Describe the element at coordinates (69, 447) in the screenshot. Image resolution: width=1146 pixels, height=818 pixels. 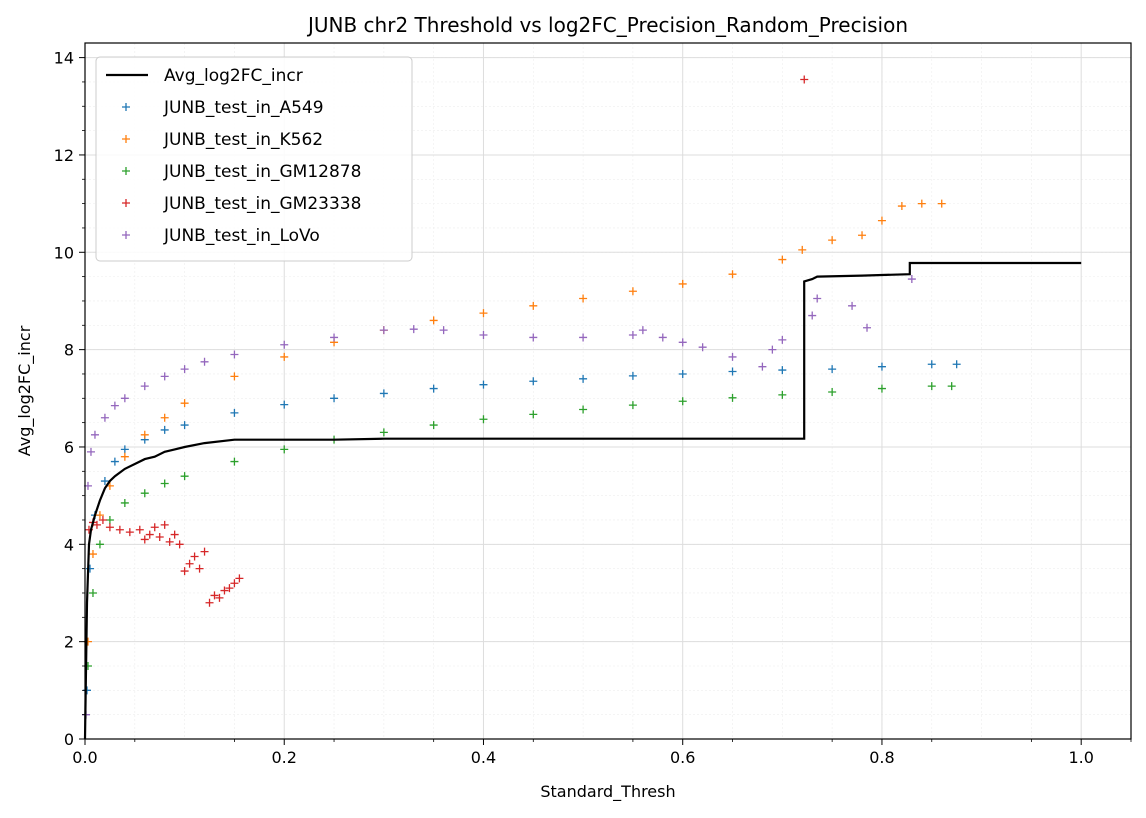
I see `y-tick-label: 6` at that location.